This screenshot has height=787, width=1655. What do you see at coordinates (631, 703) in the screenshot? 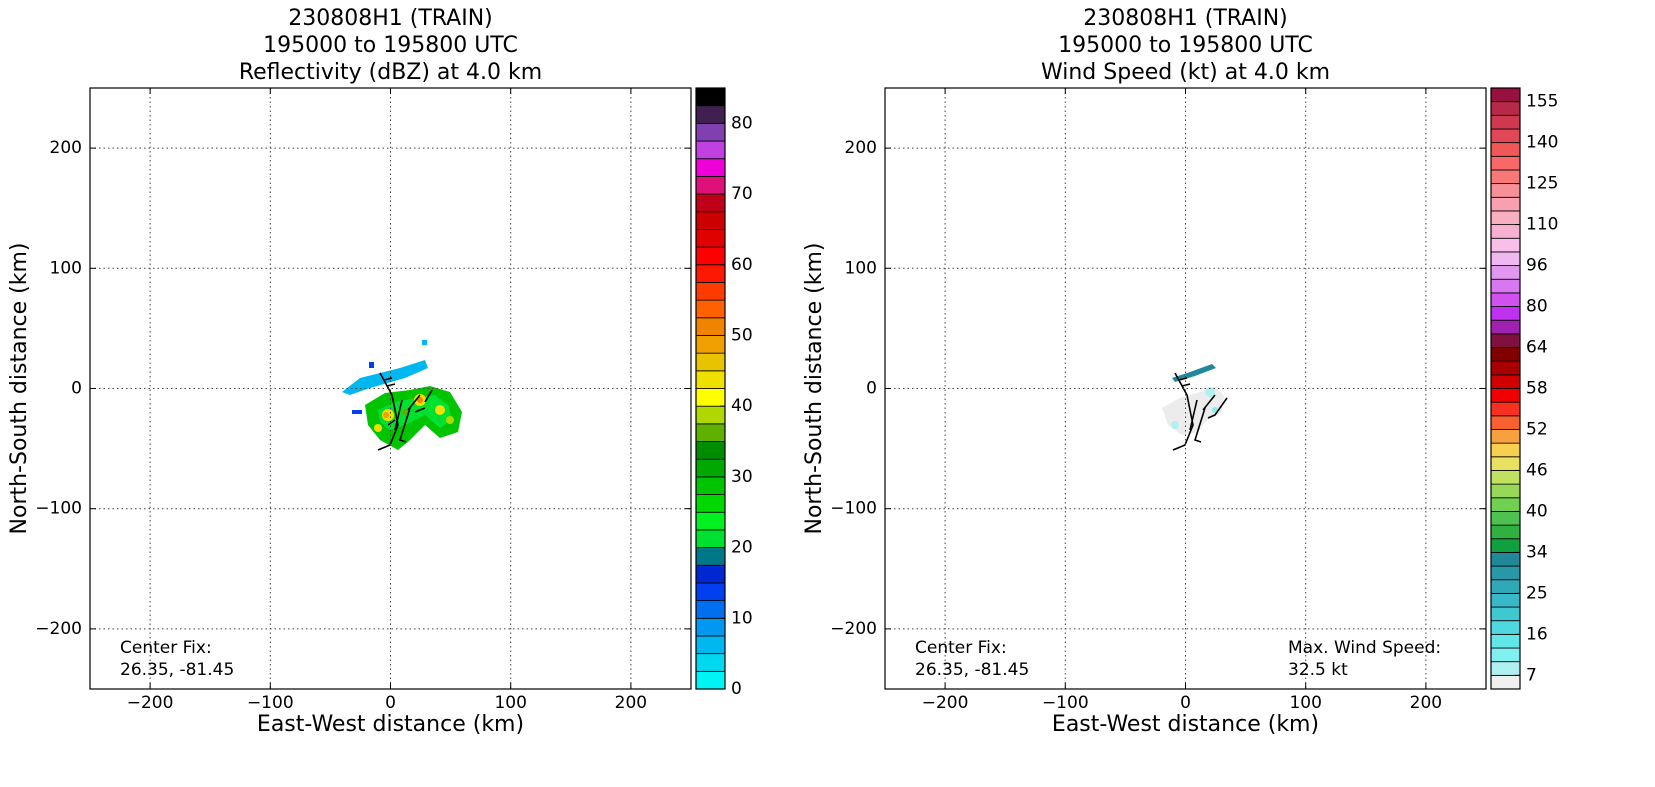
I see `x-tick-label: 200` at bounding box center [631, 703].